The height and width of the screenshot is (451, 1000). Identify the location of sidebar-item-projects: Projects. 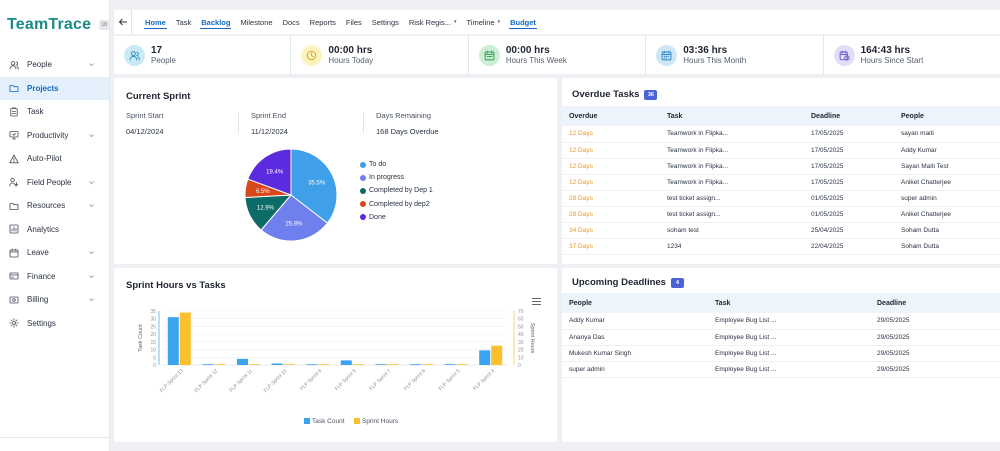
(54, 88).